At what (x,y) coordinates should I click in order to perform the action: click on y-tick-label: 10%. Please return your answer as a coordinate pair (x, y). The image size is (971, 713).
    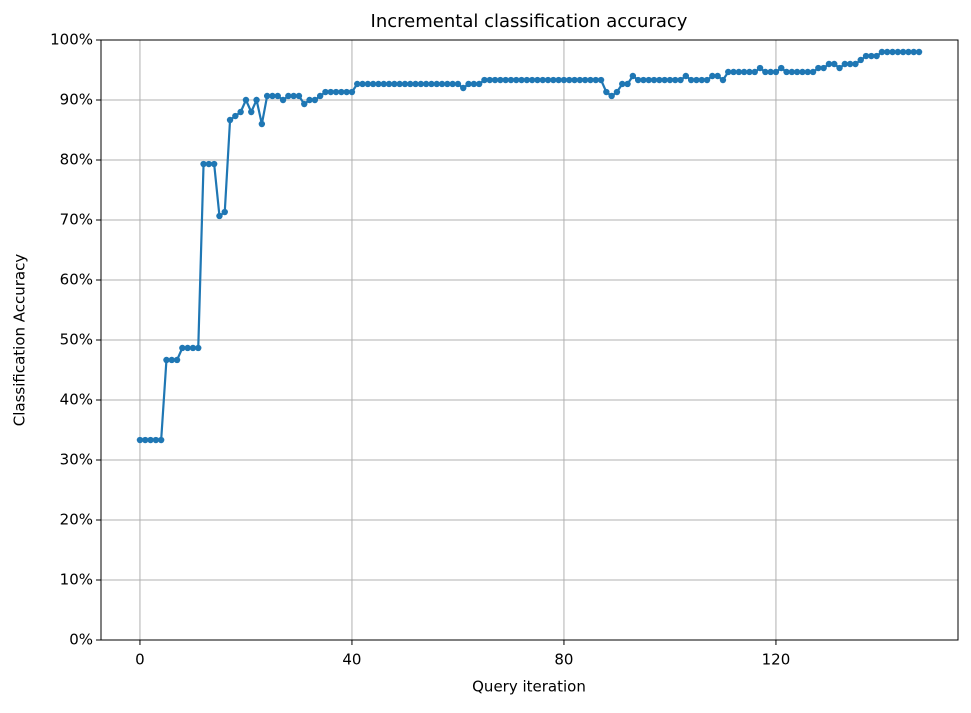
    Looking at the image, I should click on (76, 580).